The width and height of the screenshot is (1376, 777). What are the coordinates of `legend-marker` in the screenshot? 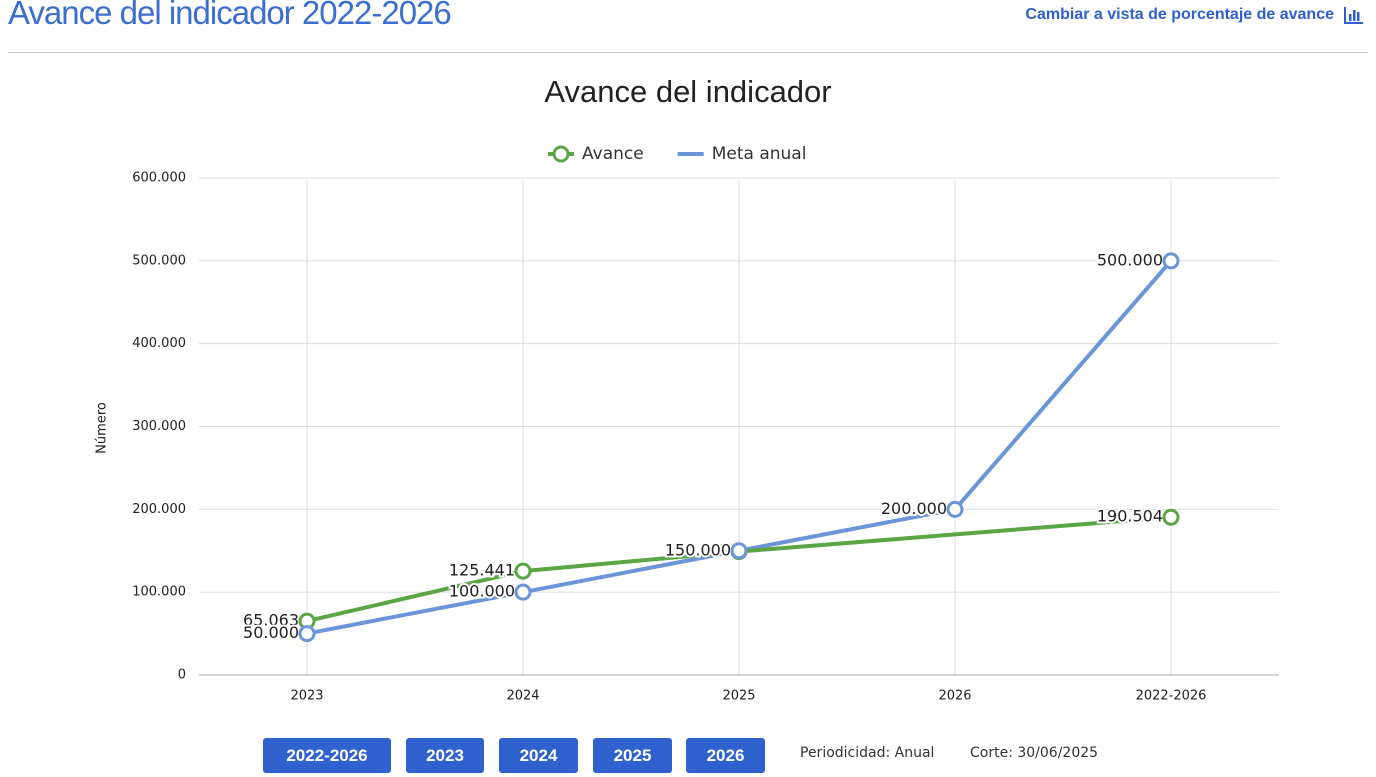 It's located at (561, 154).